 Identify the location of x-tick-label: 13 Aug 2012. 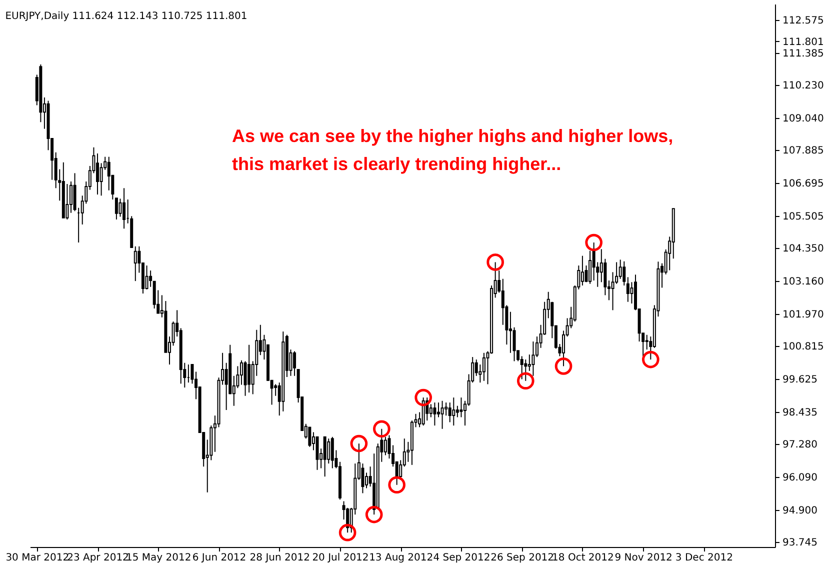
(401, 558).